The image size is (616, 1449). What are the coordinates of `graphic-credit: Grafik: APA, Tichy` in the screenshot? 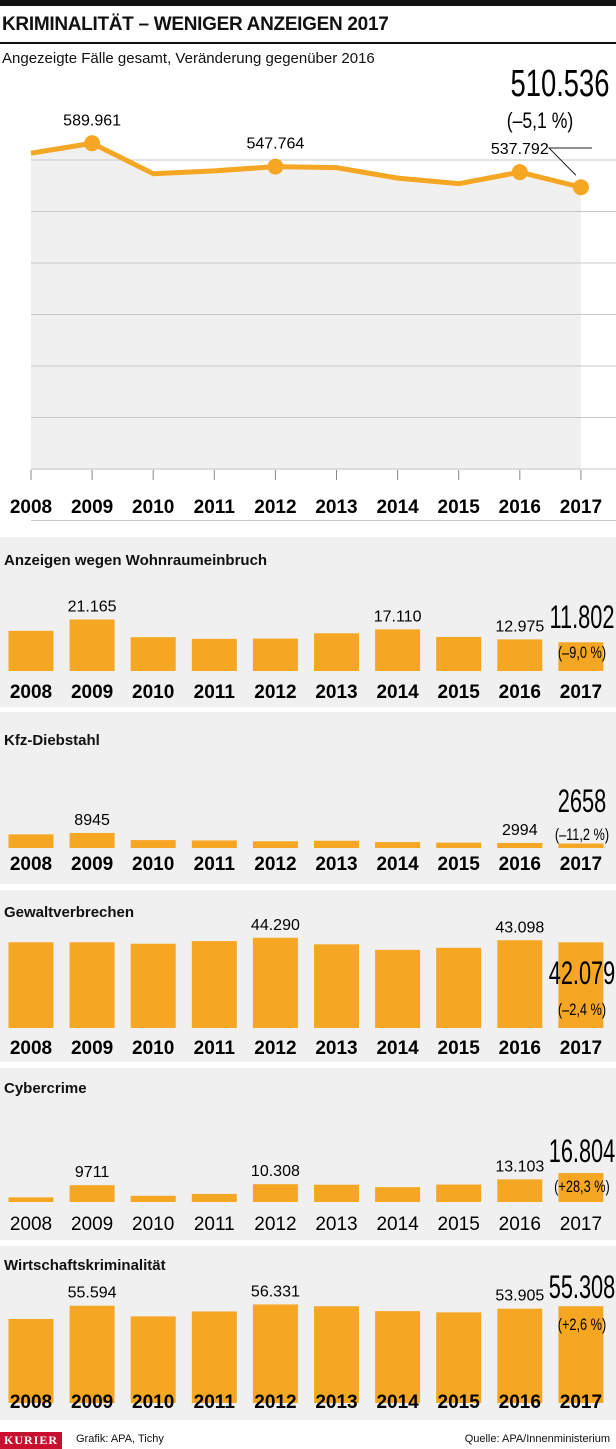 It's located at (120, 1439).